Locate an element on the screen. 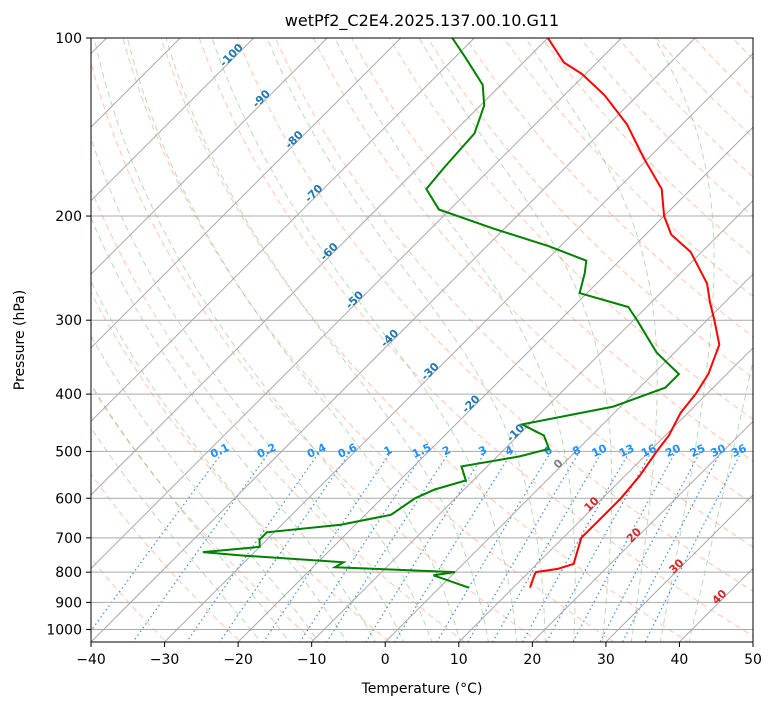  y-tick-label: 200 is located at coordinates (68, 217).